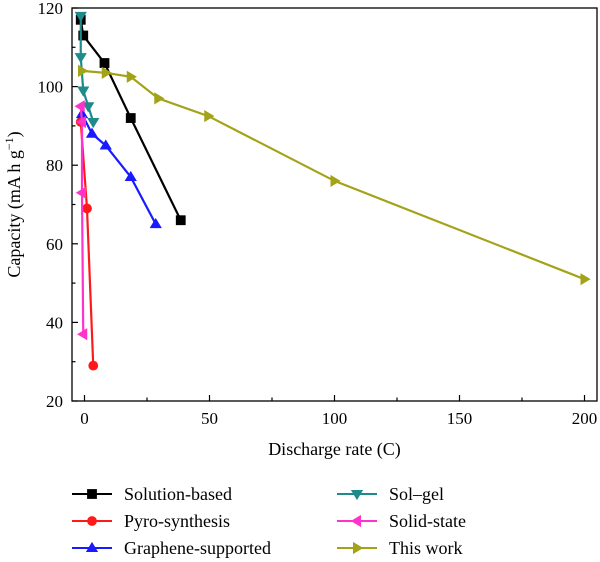 The image size is (600, 562). What do you see at coordinates (51, 9) in the screenshot?
I see `y-tick-label: 120` at bounding box center [51, 9].